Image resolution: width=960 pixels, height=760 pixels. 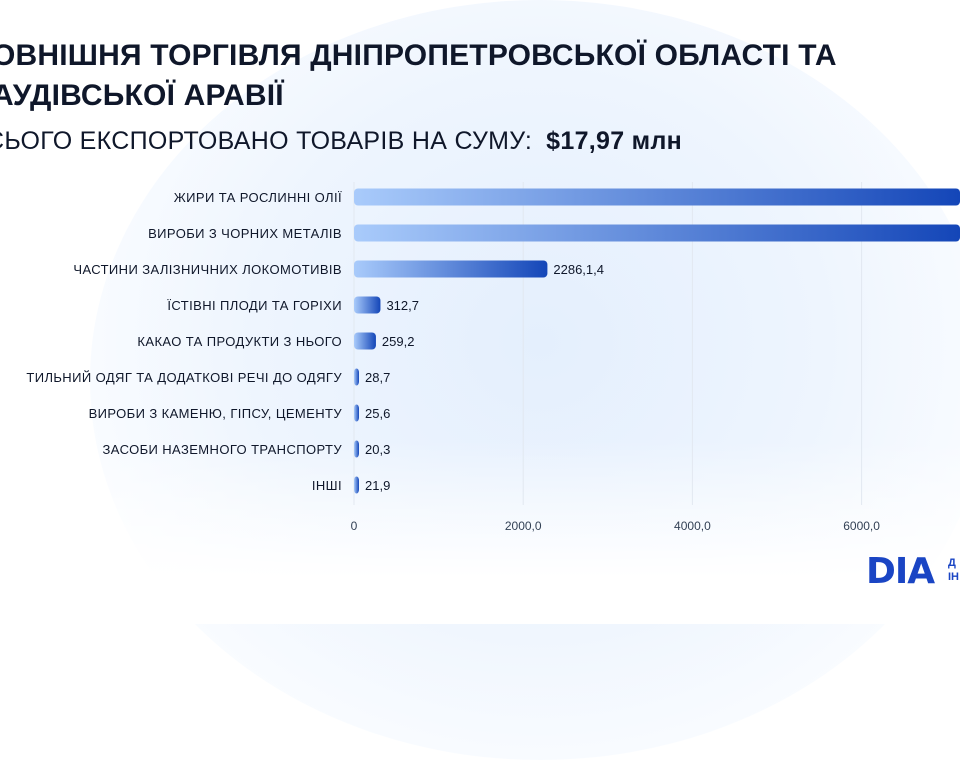 What do you see at coordinates (900, 572) in the screenshot?
I see `logo-wordmark: DIA` at bounding box center [900, 572].